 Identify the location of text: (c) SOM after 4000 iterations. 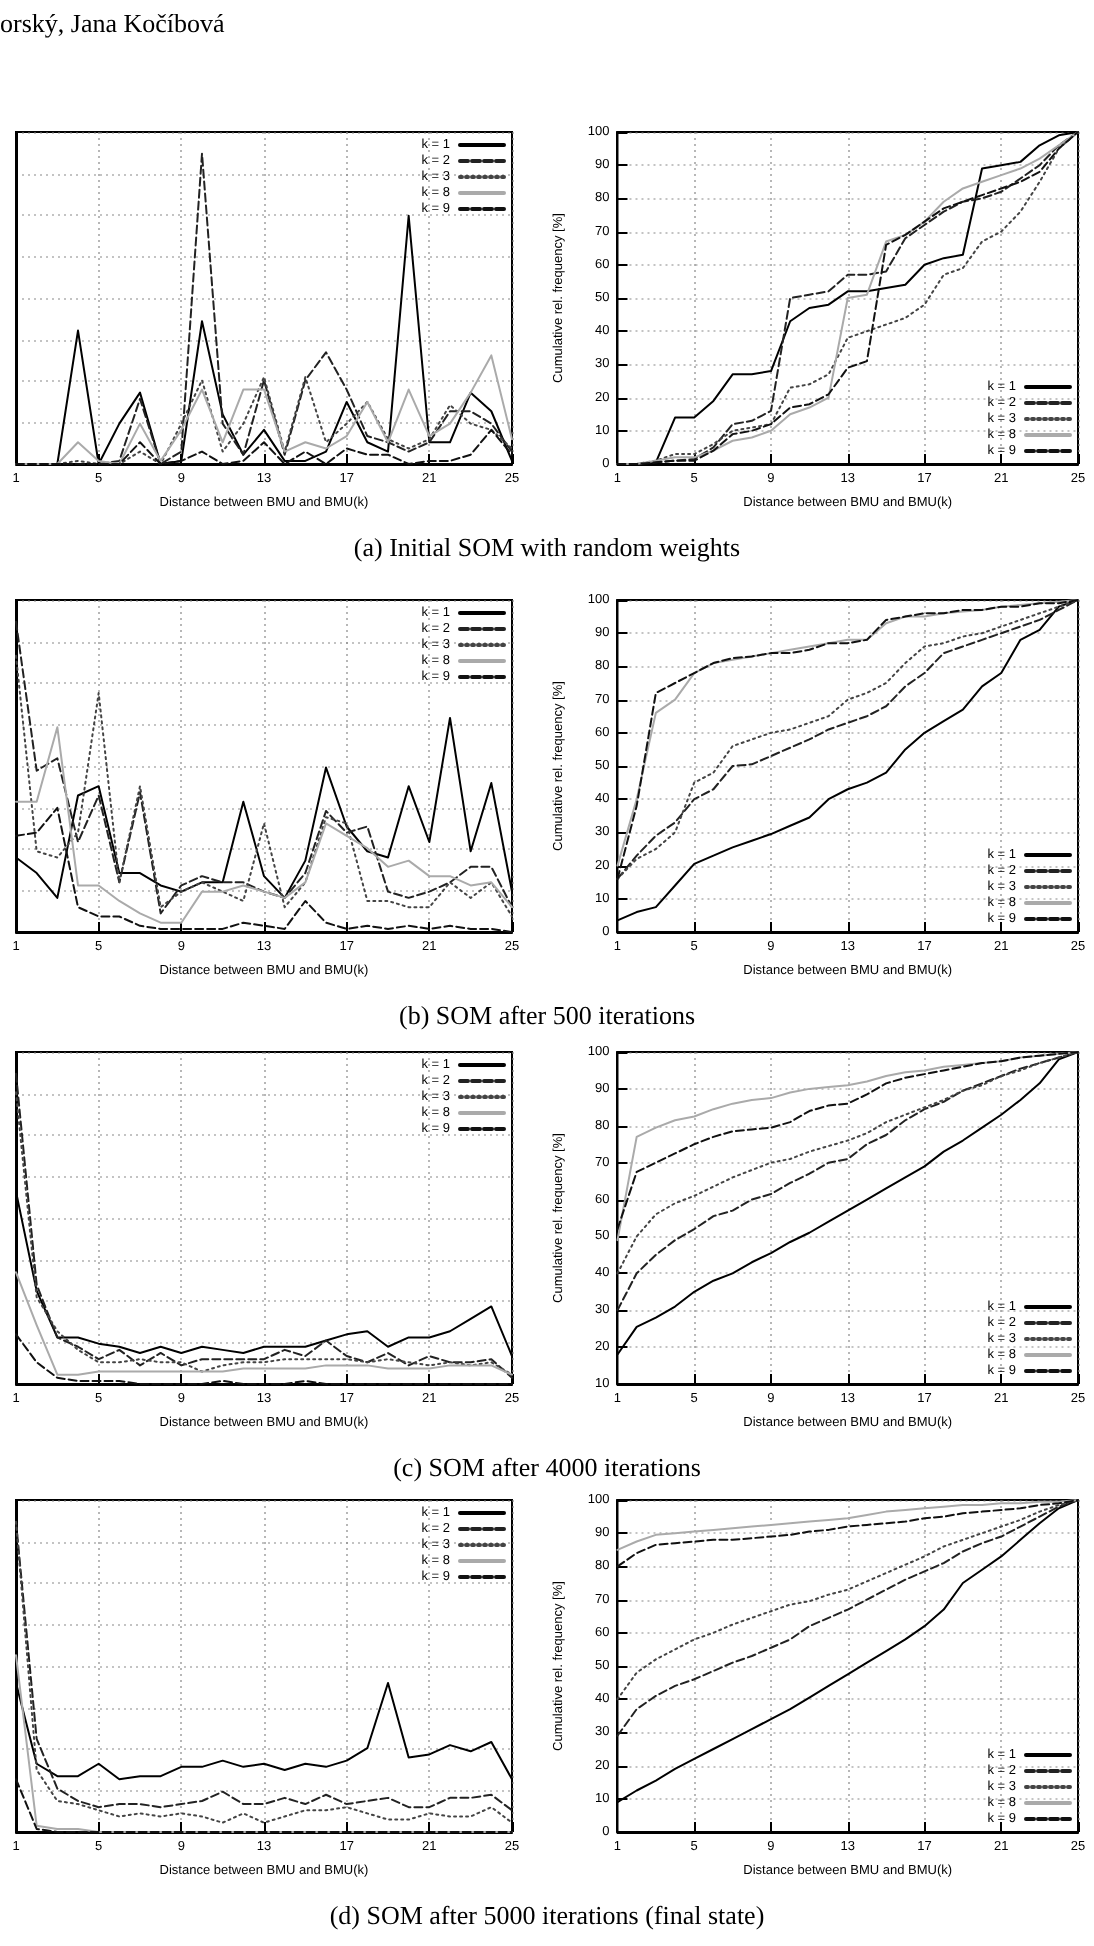
(547, 1468).